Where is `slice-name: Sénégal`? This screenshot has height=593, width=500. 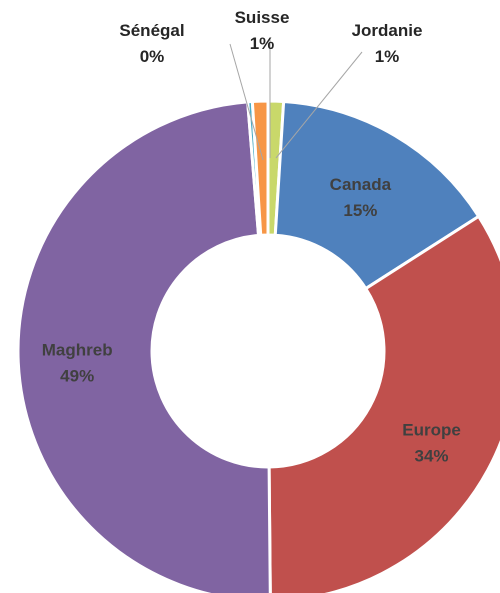 slice-name: Sénégal is located at coordinates (151, 30).